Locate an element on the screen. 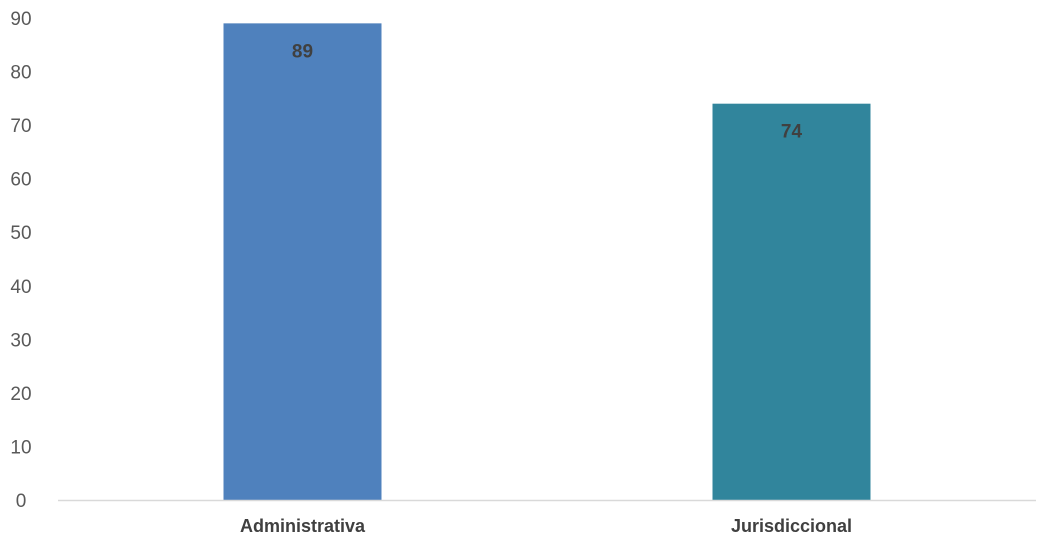 The height and width of the screenshot is (545, 1048). y-tick-label: 70 is located at coordinates (20, 126).